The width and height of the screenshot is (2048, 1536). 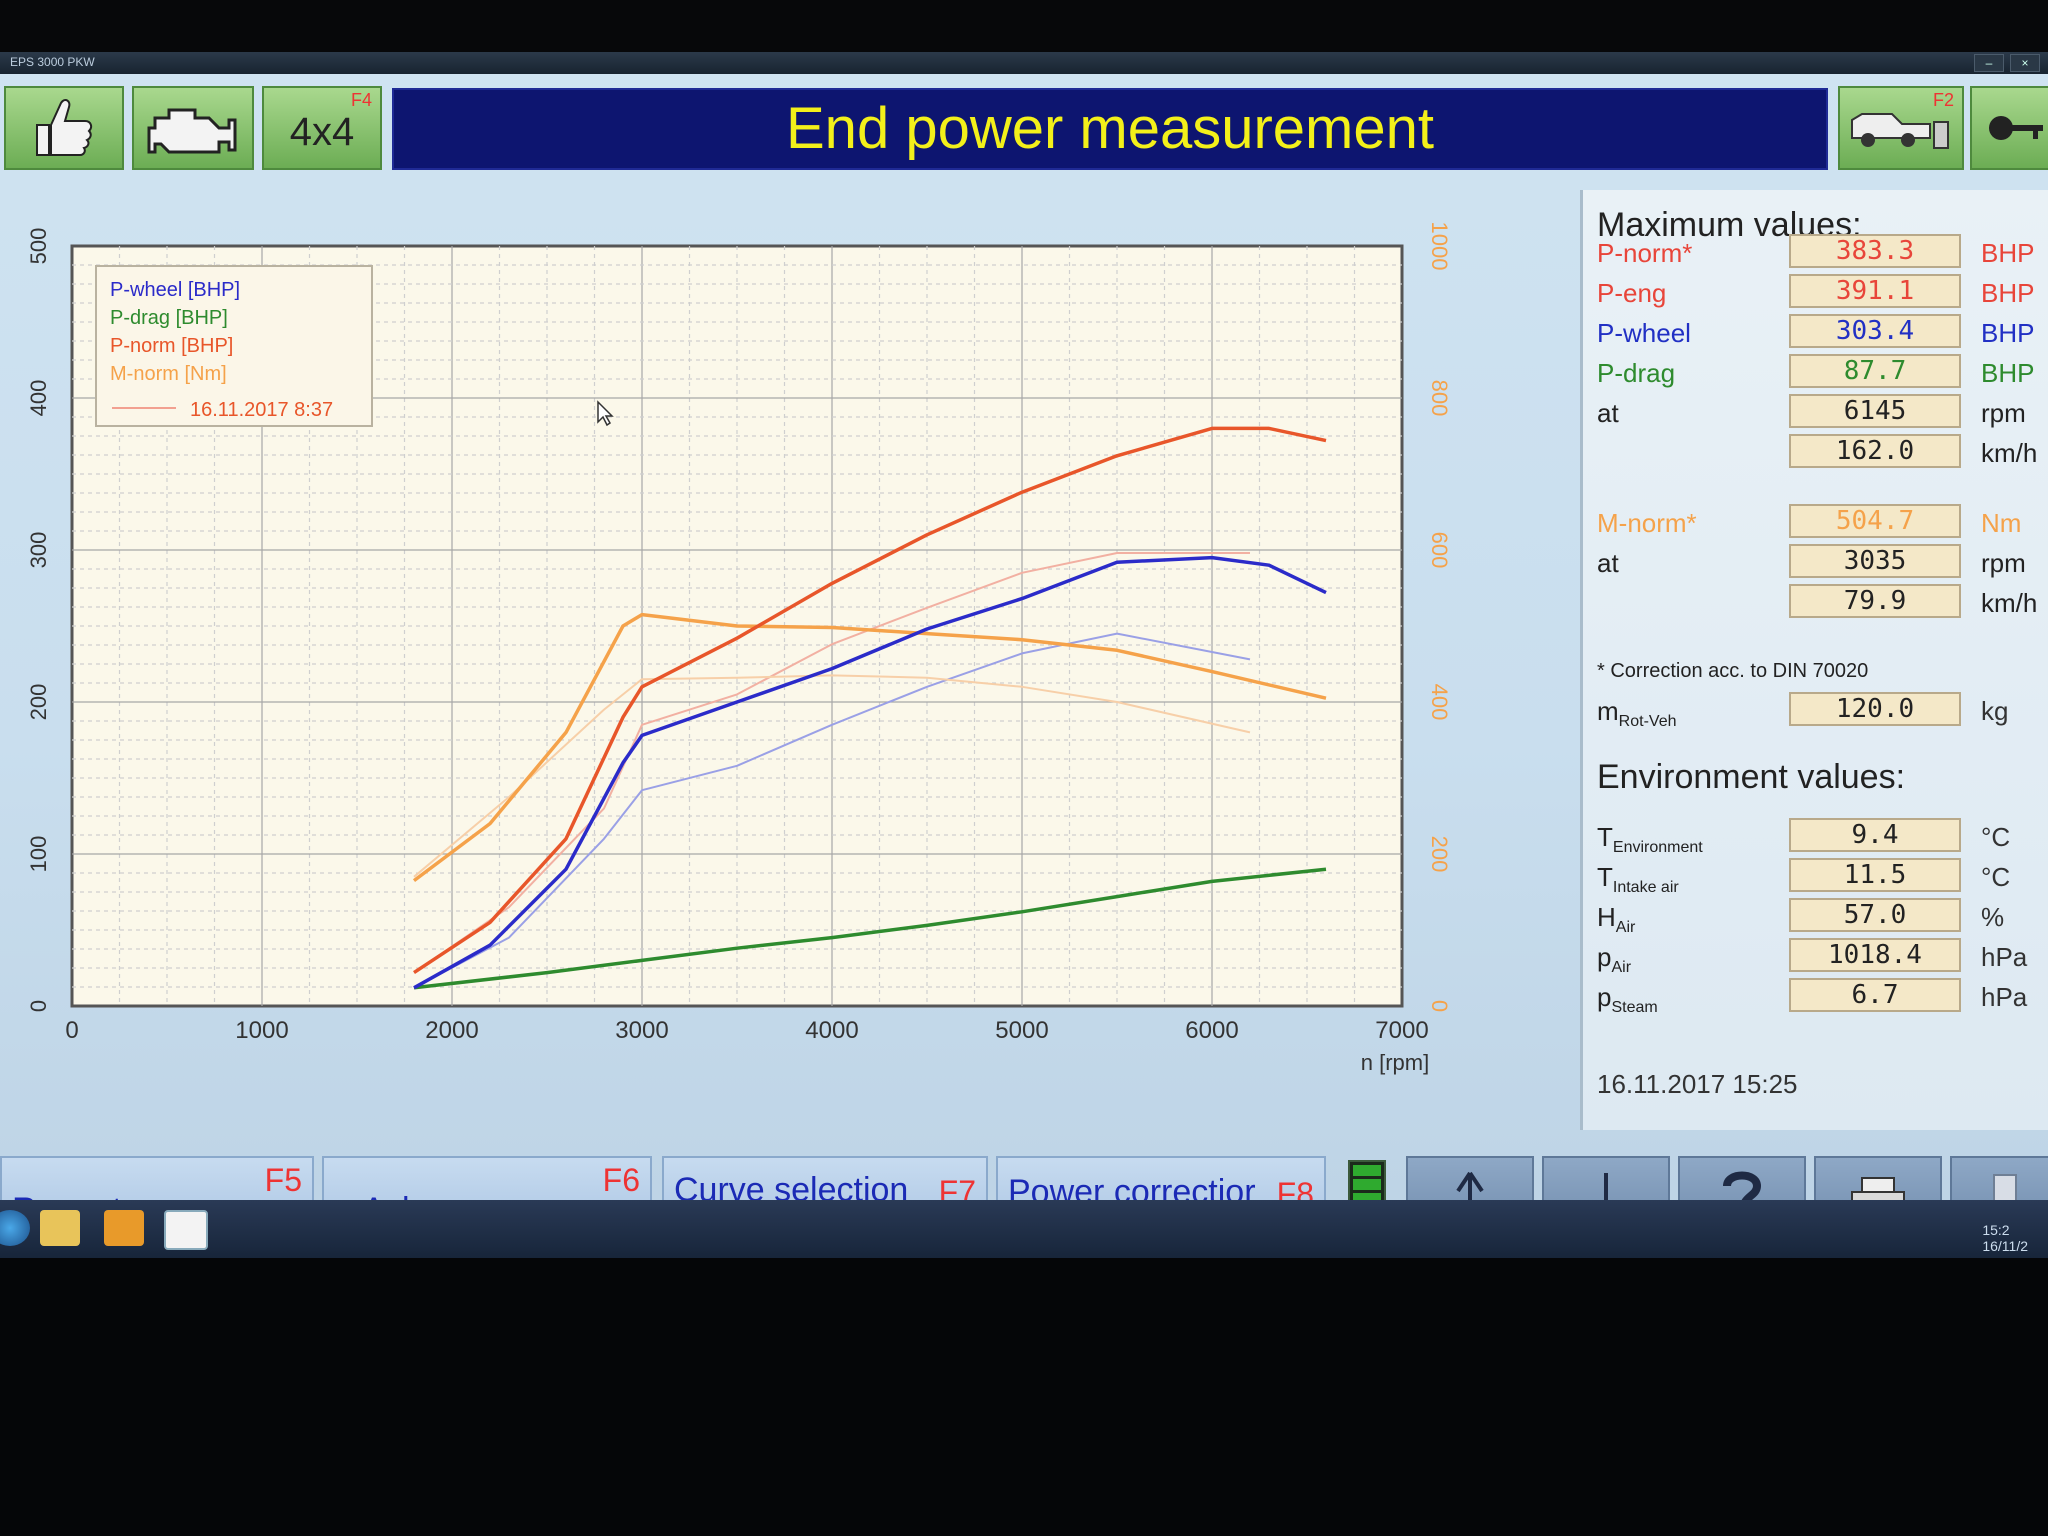 I want to click on scroll-up-button, so click(x=1470, y=1179).